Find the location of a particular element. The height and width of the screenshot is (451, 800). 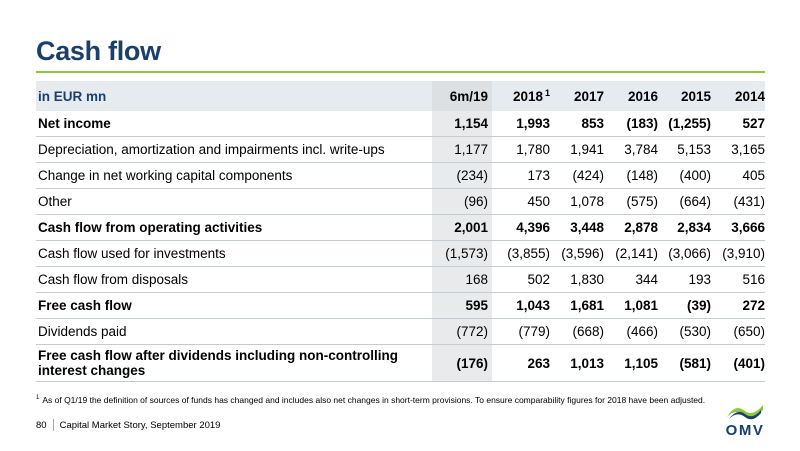

page-number: 80 is located at coordinates (41, 425).